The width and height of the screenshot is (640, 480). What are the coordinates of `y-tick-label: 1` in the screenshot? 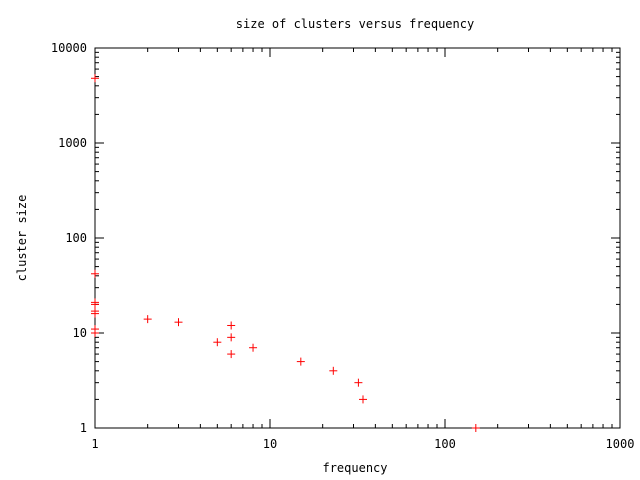 It's located at (83, 428).